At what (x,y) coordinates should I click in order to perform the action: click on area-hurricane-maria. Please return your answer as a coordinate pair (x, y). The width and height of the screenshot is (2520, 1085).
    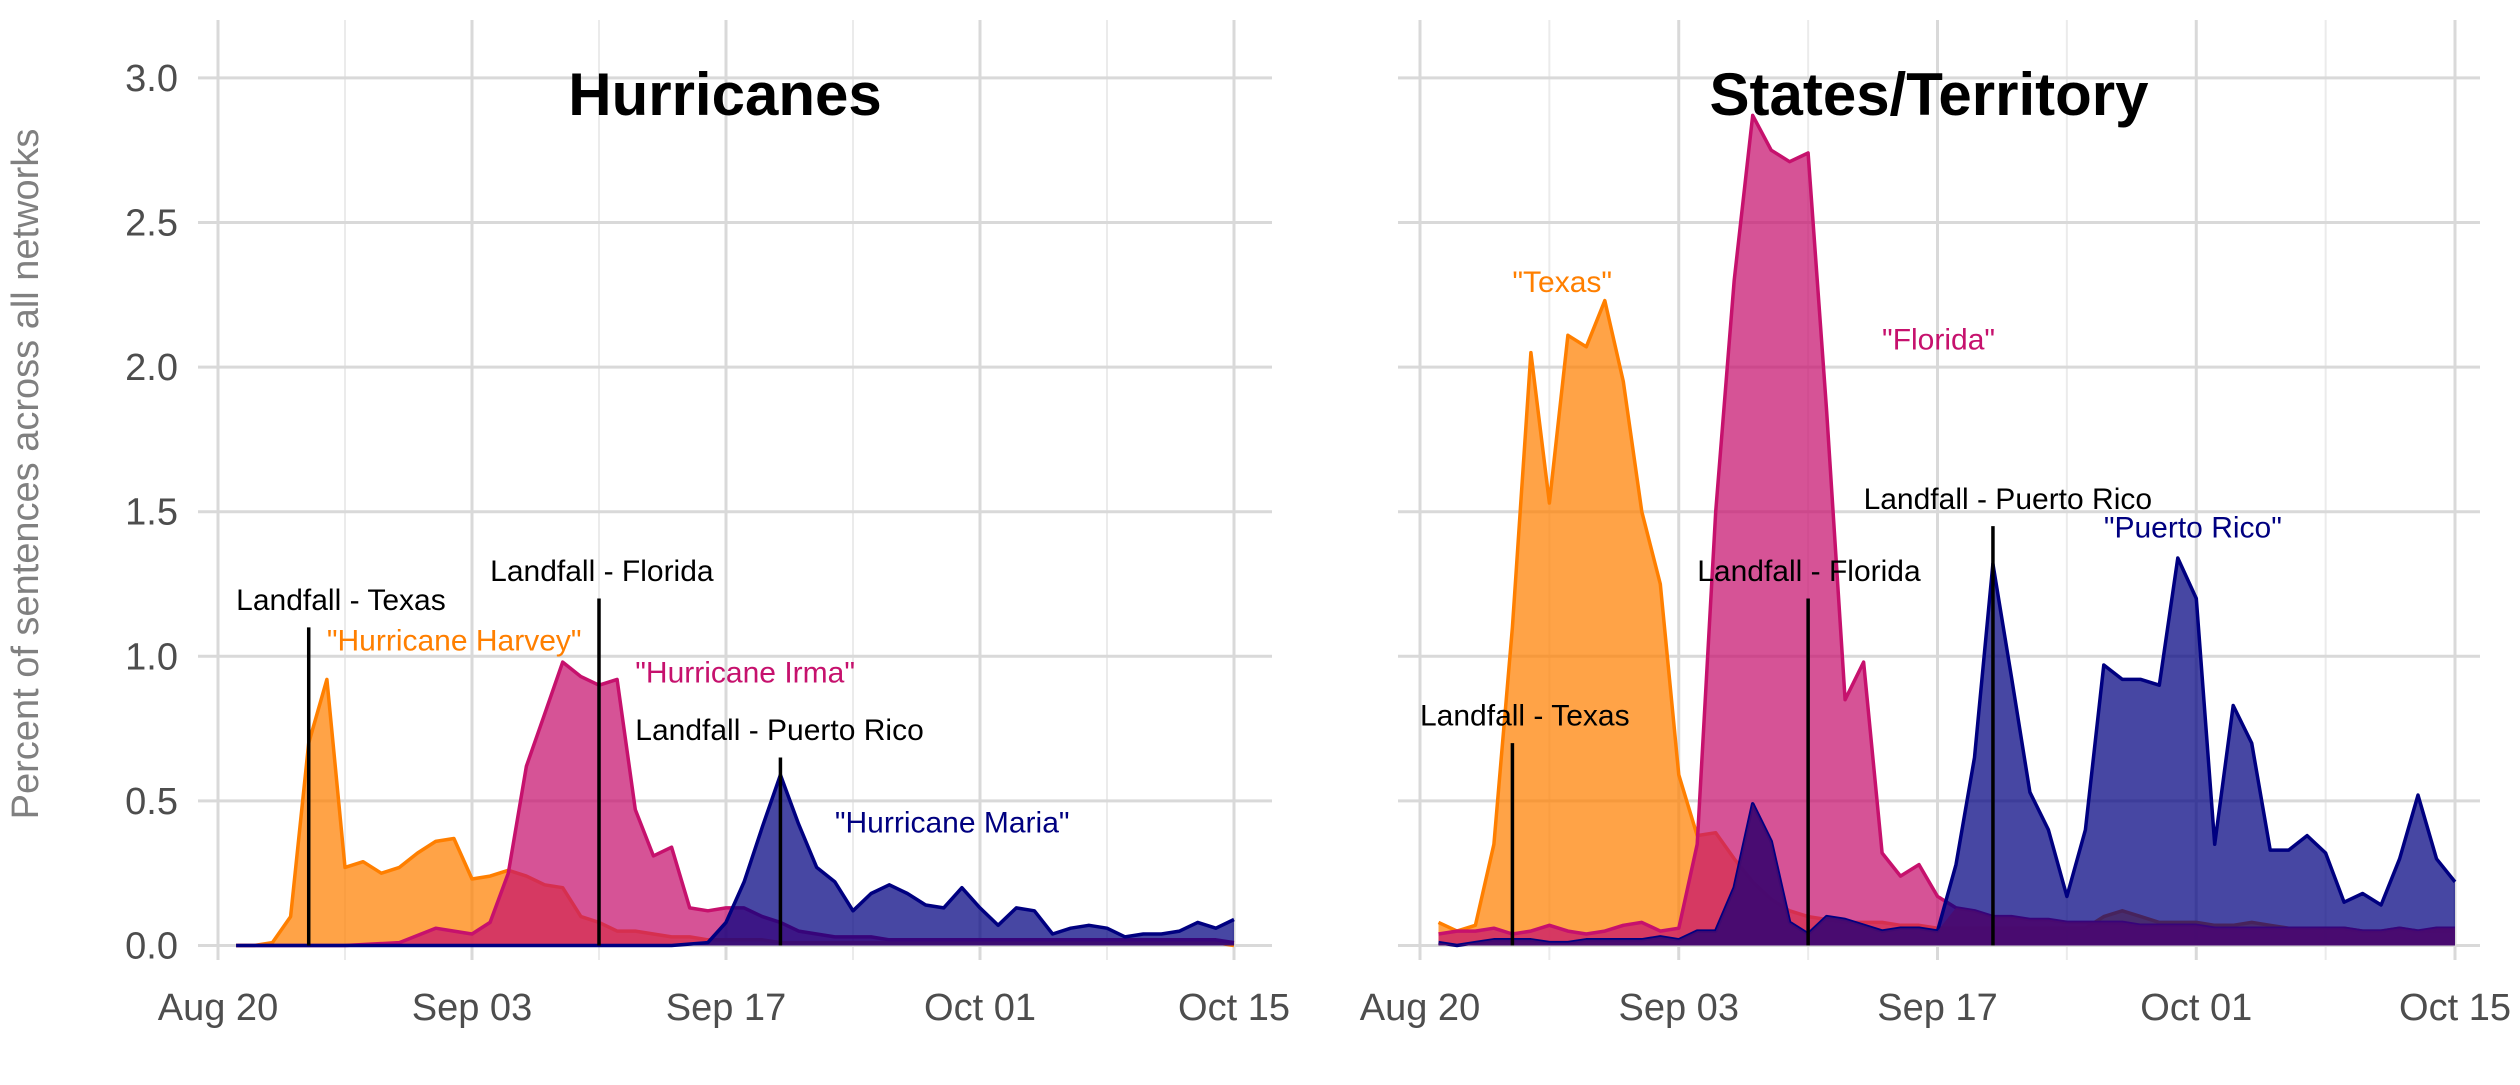
    Looking at the image, I should click on (735, 860).